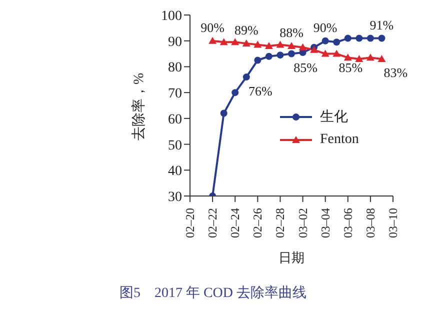  I want to click on x-tick-label: 03–08, so click(370, 223).